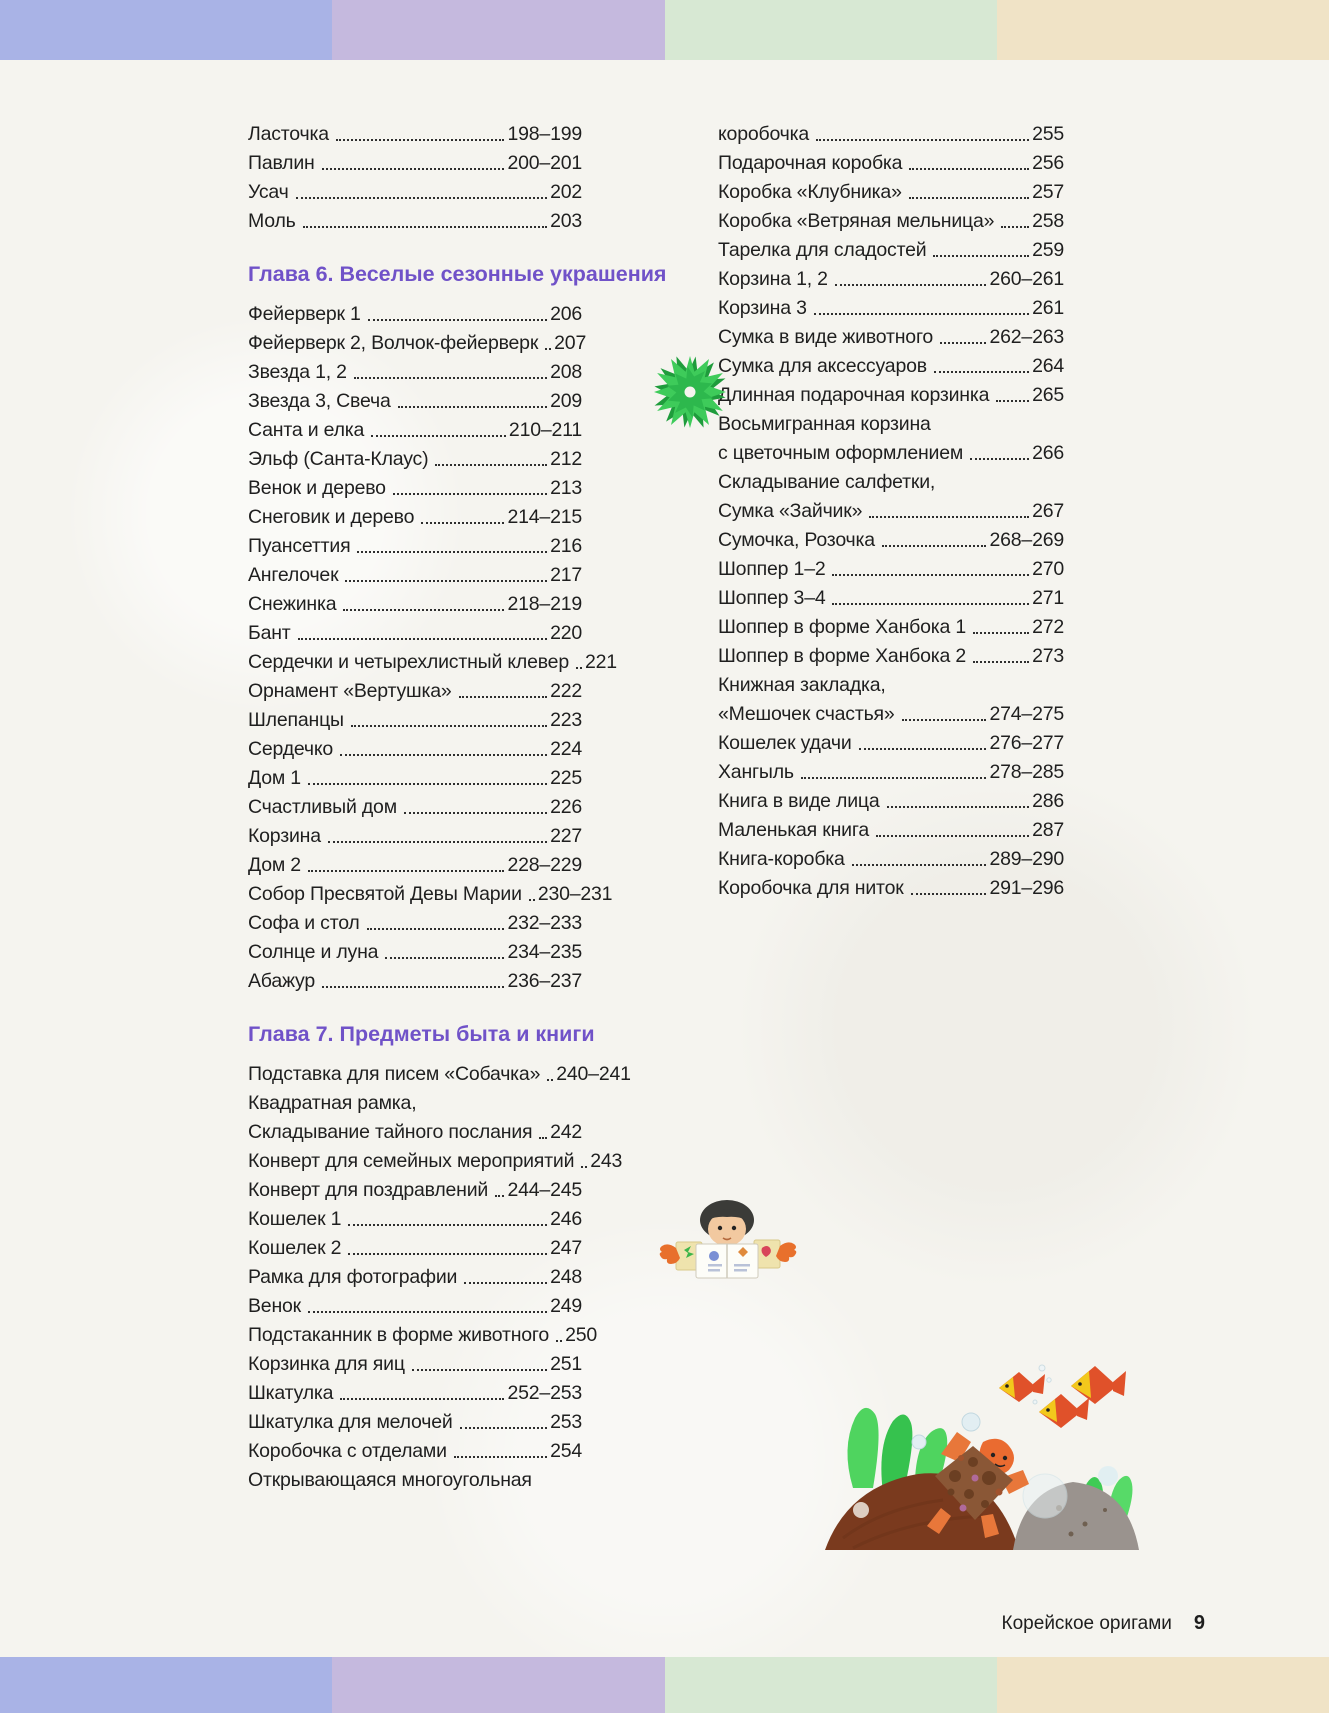 This screenshot has width=1329, height=1713. I want to click on toc-entry: Подарочная коробка 256, so click(891, 160).